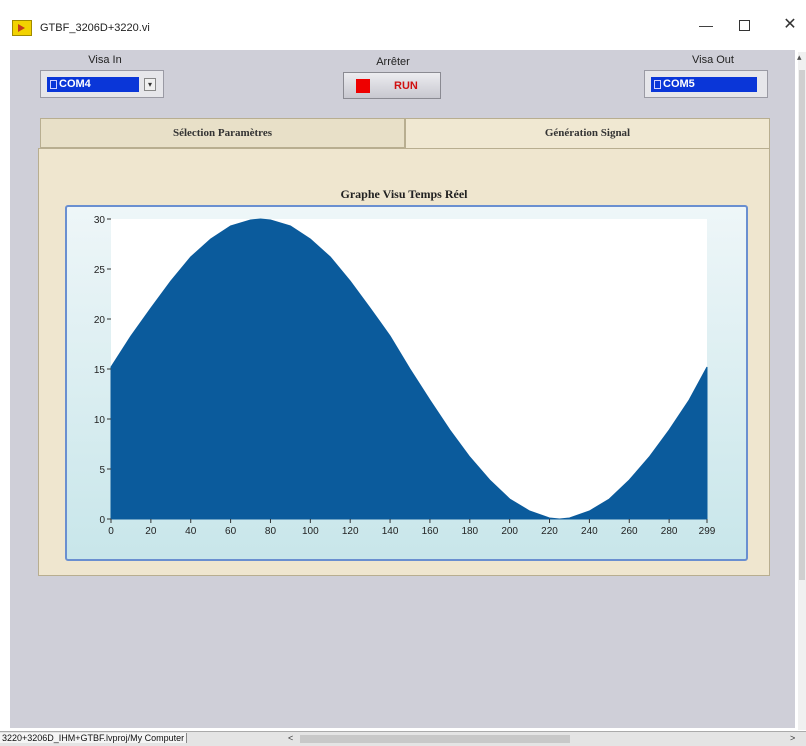 The height and width of the screenshot is (746, 806). I want to click on visa-out-label: Visa Out, so click(713, 60).